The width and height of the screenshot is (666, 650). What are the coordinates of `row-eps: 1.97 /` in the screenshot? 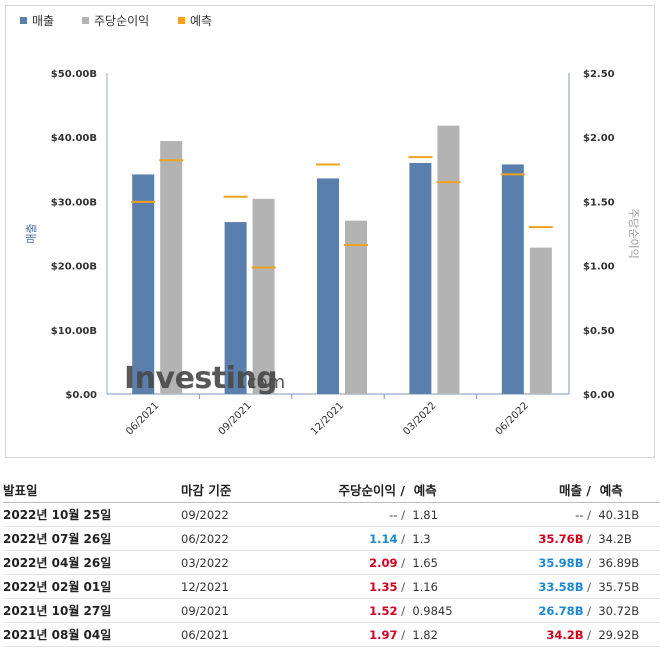 It's located at (358, 634).